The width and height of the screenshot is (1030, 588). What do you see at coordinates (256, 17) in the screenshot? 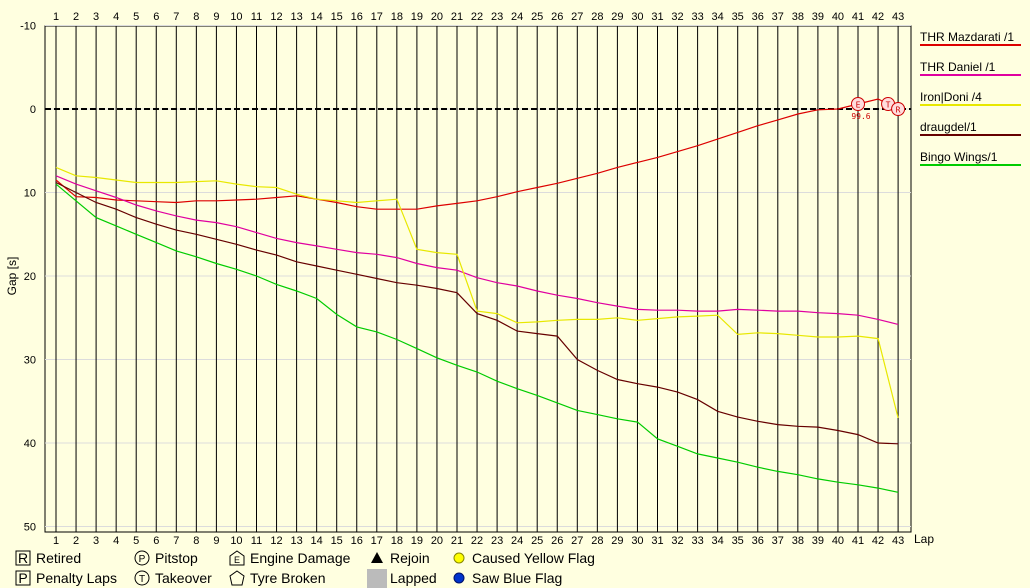
I see `x-tick-label-top: 11` at bounding box center [256, 17].